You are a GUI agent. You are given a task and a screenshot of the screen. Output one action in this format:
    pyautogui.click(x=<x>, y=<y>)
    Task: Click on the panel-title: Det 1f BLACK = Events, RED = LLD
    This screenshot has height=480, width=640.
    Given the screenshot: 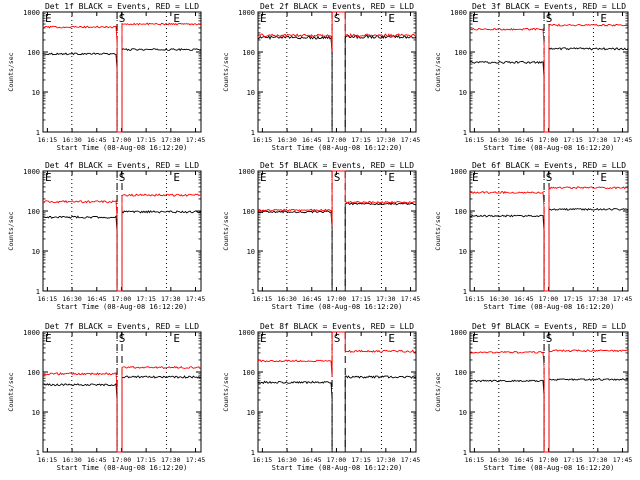 What is the action you would take?
    pyautogui.click(x=122, y=6)
    